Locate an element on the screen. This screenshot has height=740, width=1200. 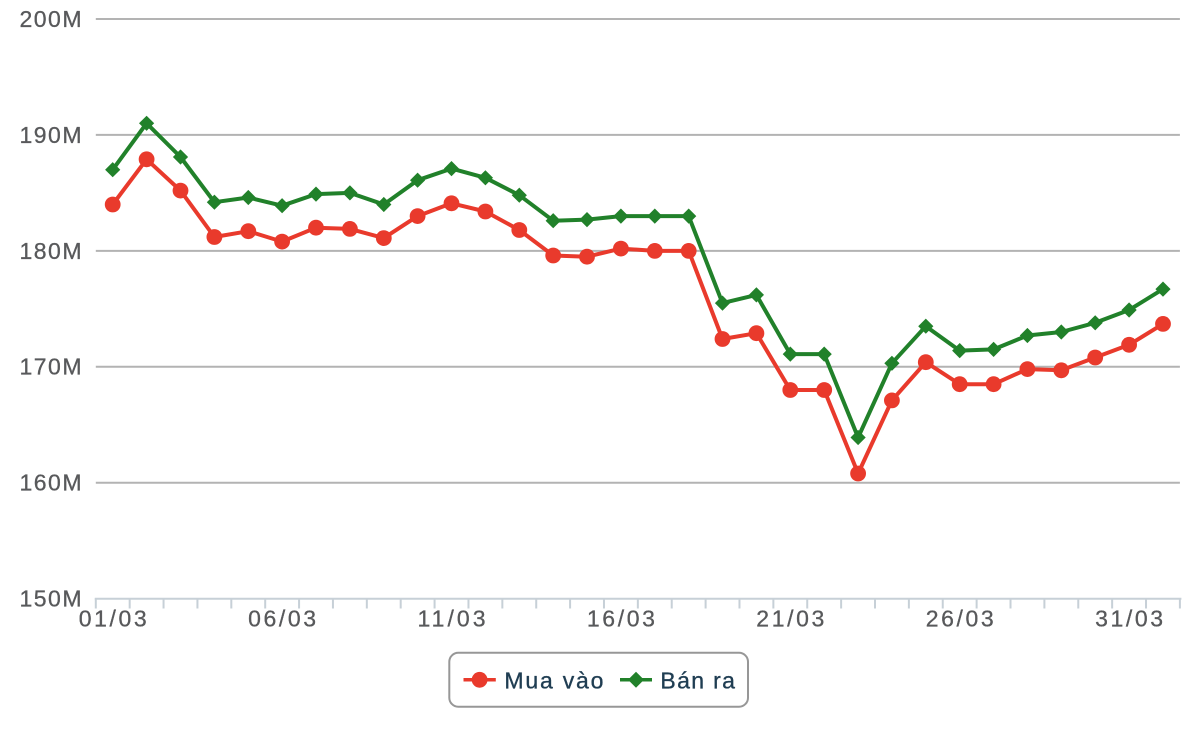
svg-text: Bán ra is located at coordinates (697, 680).